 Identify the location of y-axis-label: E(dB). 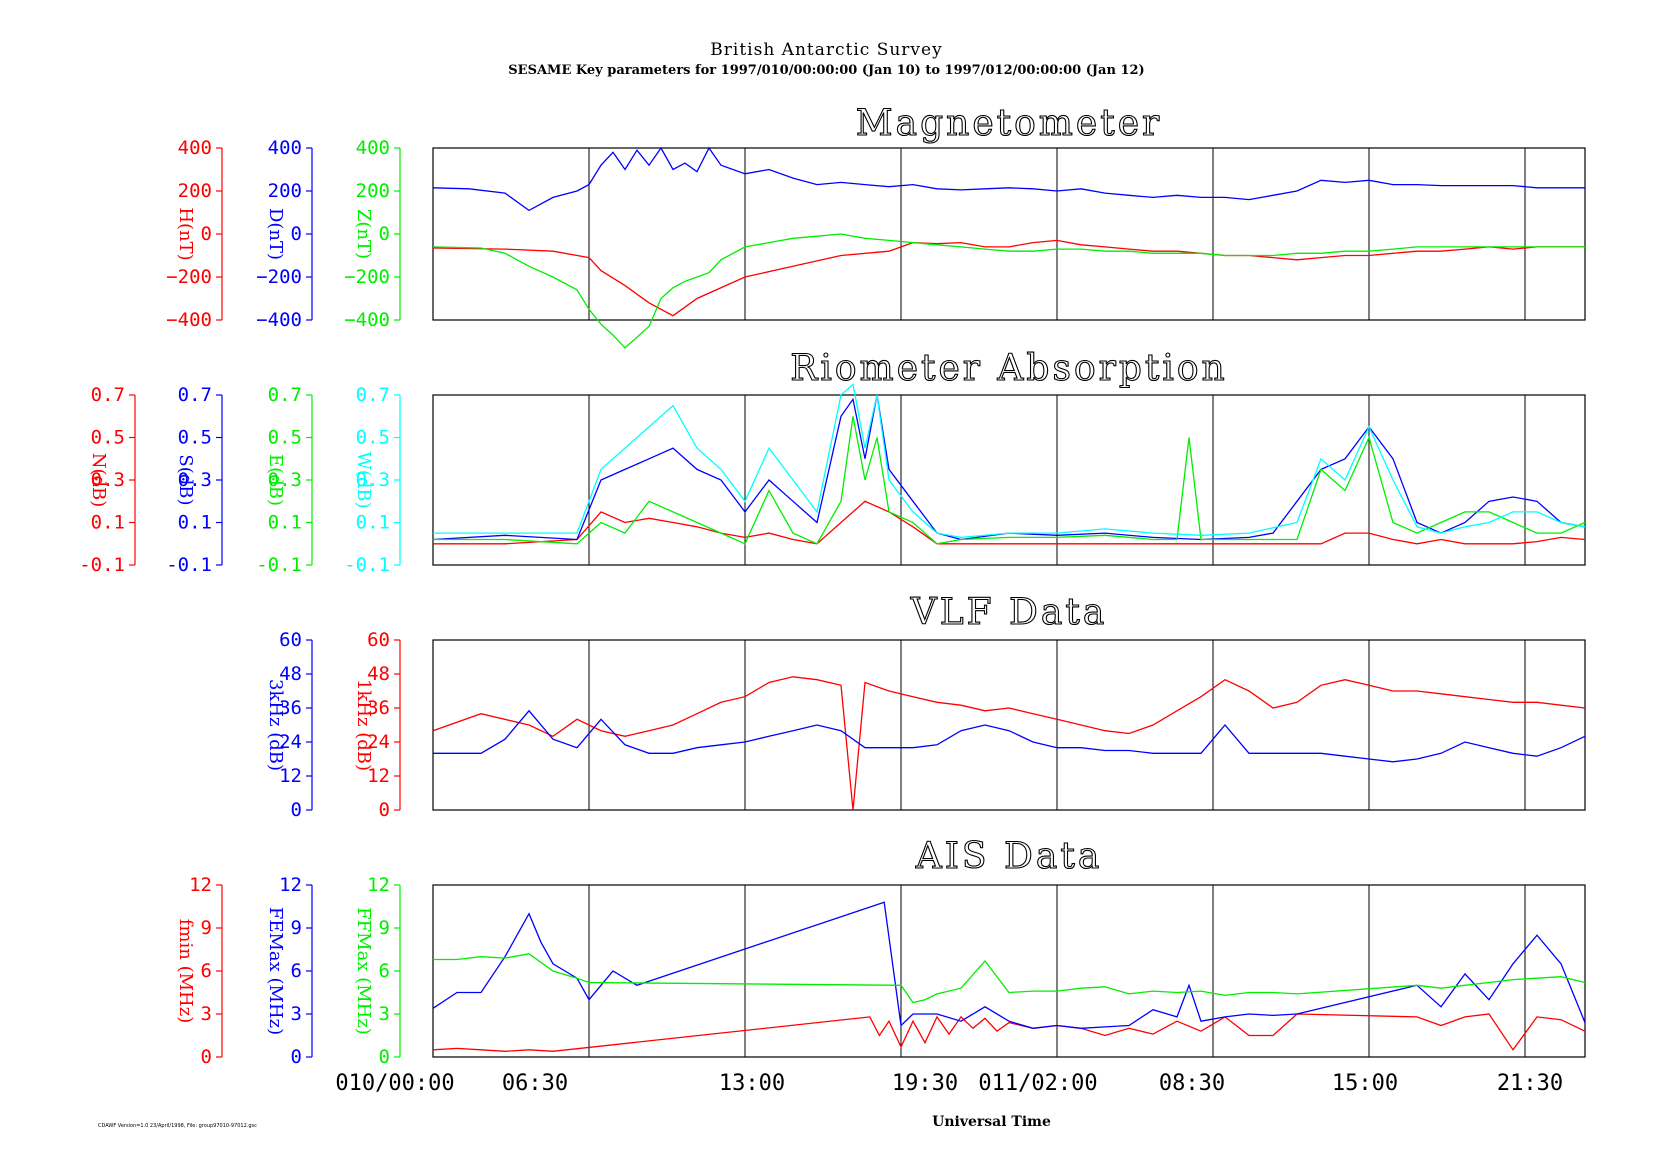
(275, 480).